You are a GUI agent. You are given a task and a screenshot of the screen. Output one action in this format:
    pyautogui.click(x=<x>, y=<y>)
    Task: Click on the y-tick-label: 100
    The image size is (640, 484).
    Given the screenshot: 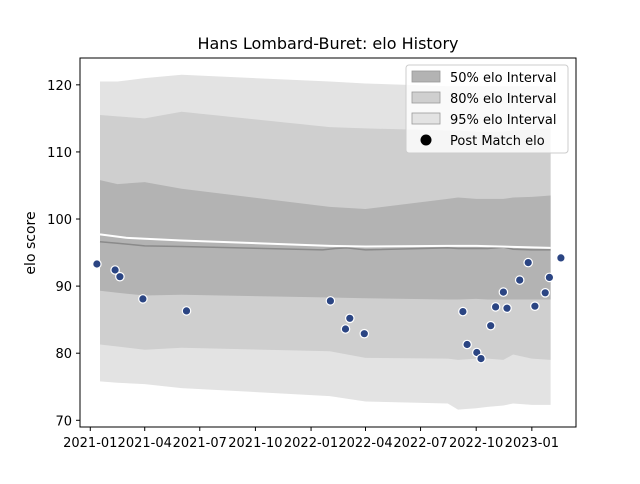 What is the action you would take?
    pyautogui.click(x=59, y=220)
    